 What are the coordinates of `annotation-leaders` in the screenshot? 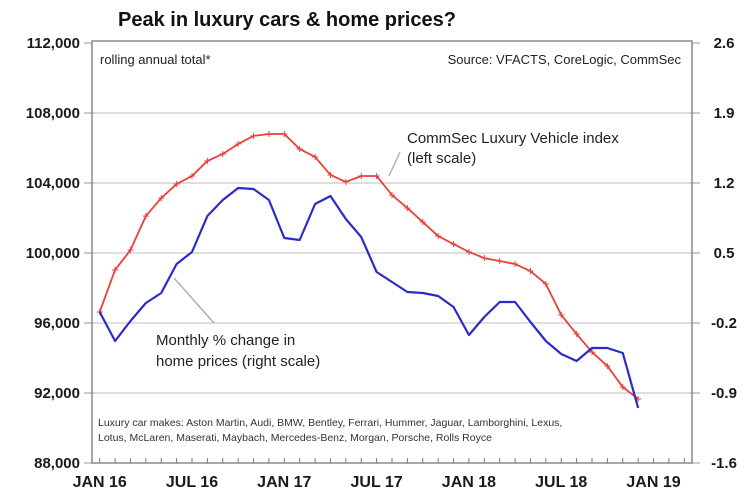 It's located at (287, 237).